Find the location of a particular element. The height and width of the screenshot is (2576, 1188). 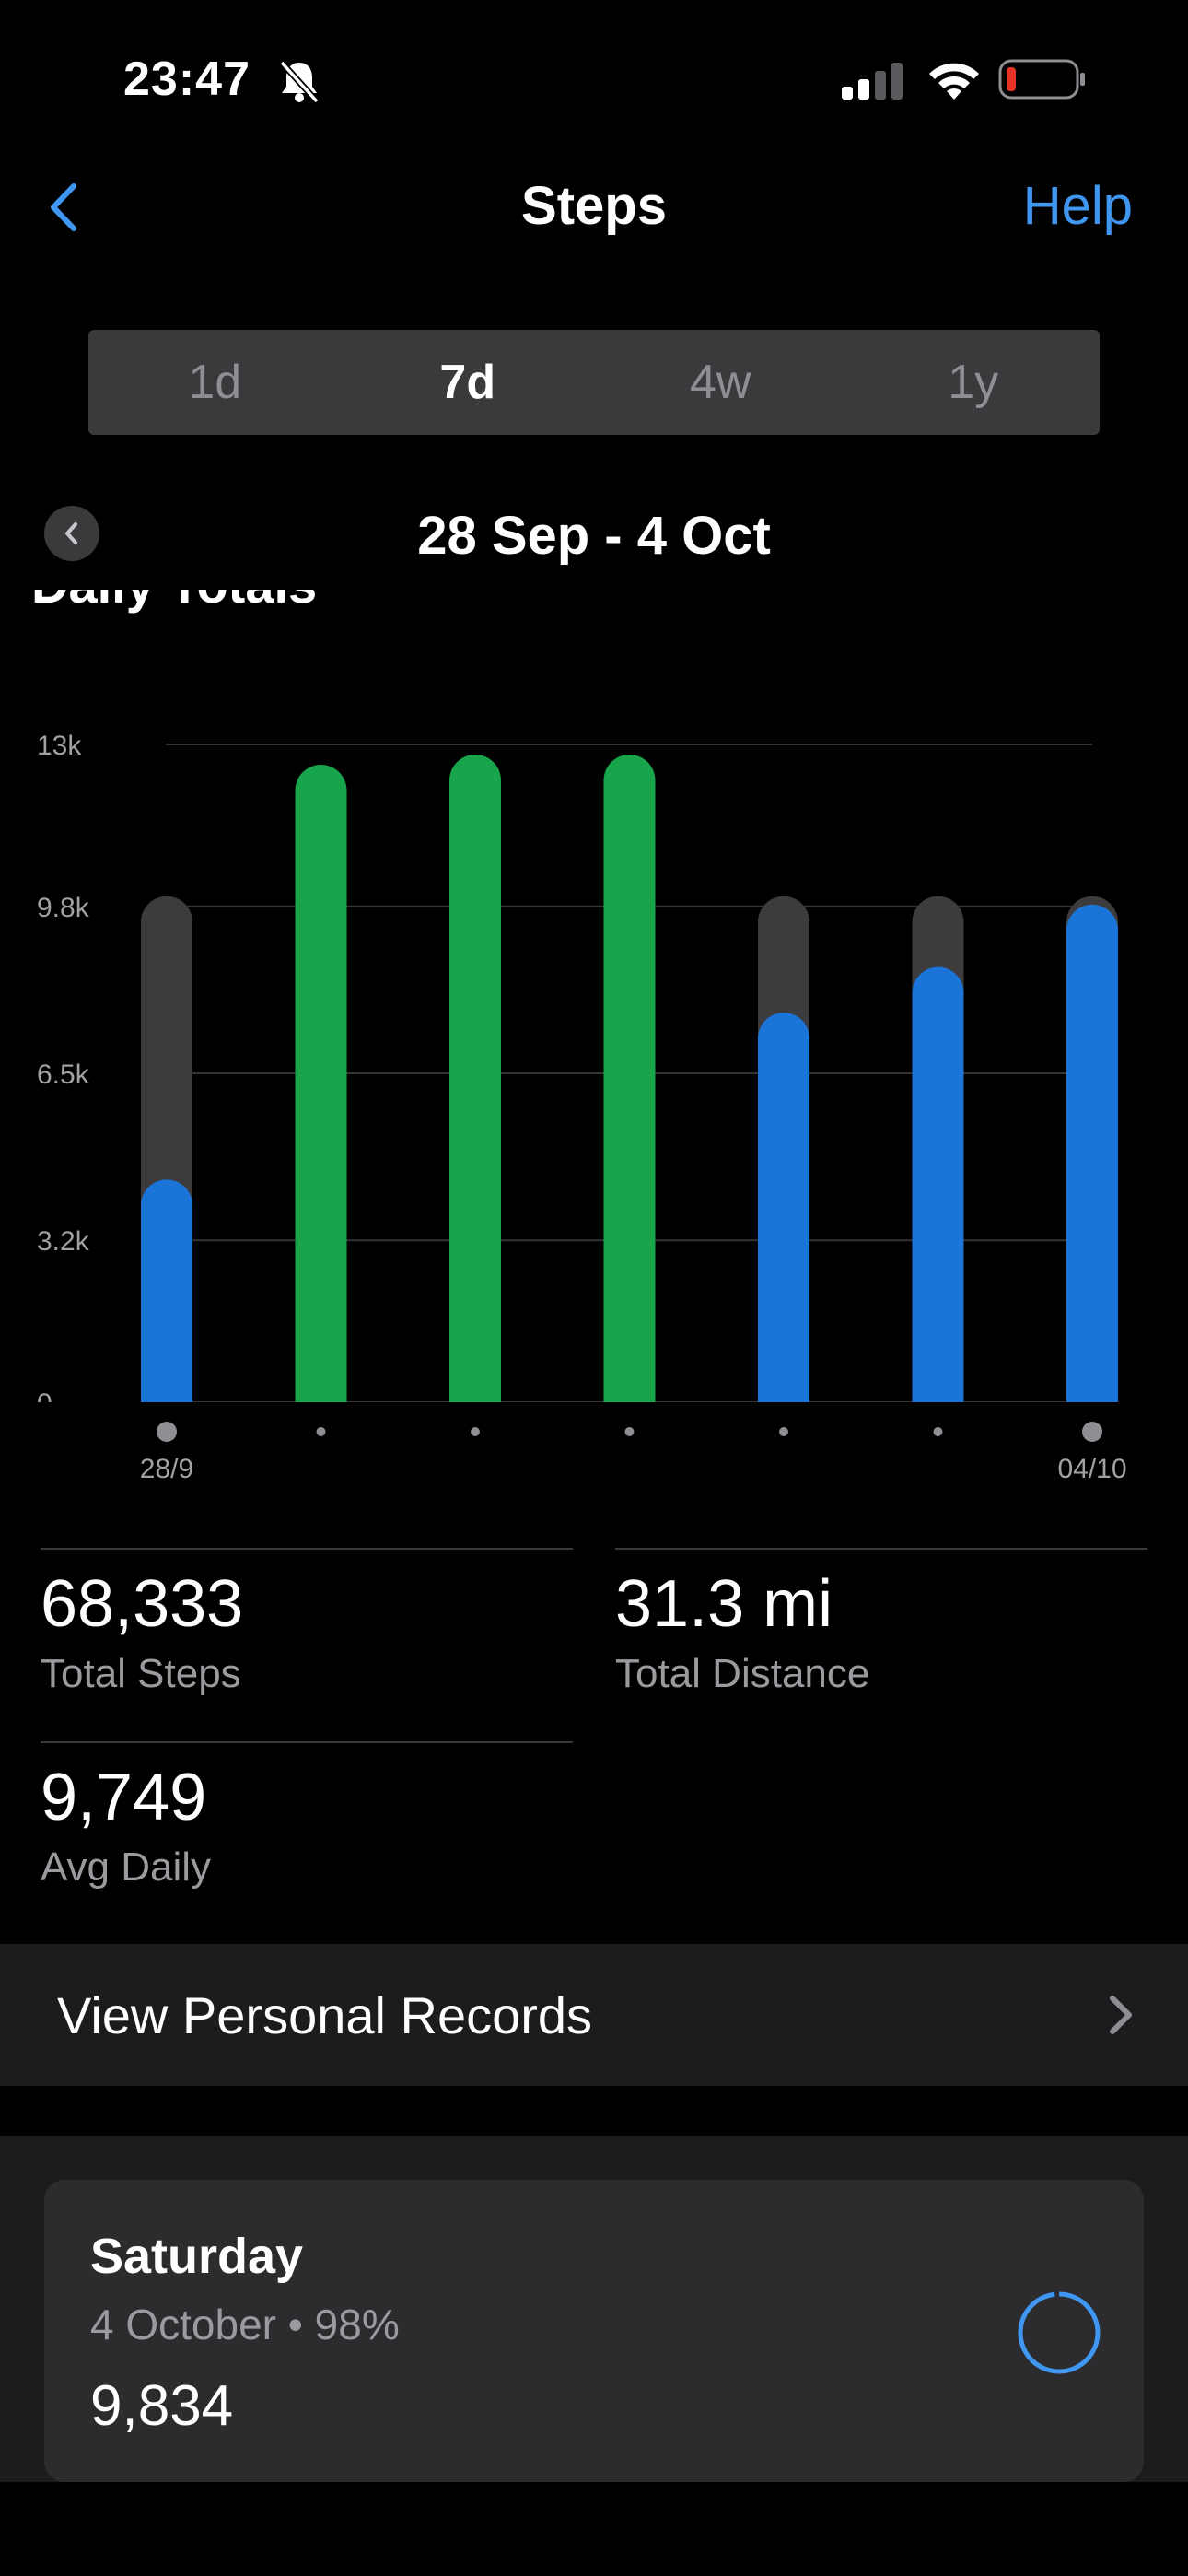

avg-daily-value: 9,749 is located at coordinates (124, 1797).